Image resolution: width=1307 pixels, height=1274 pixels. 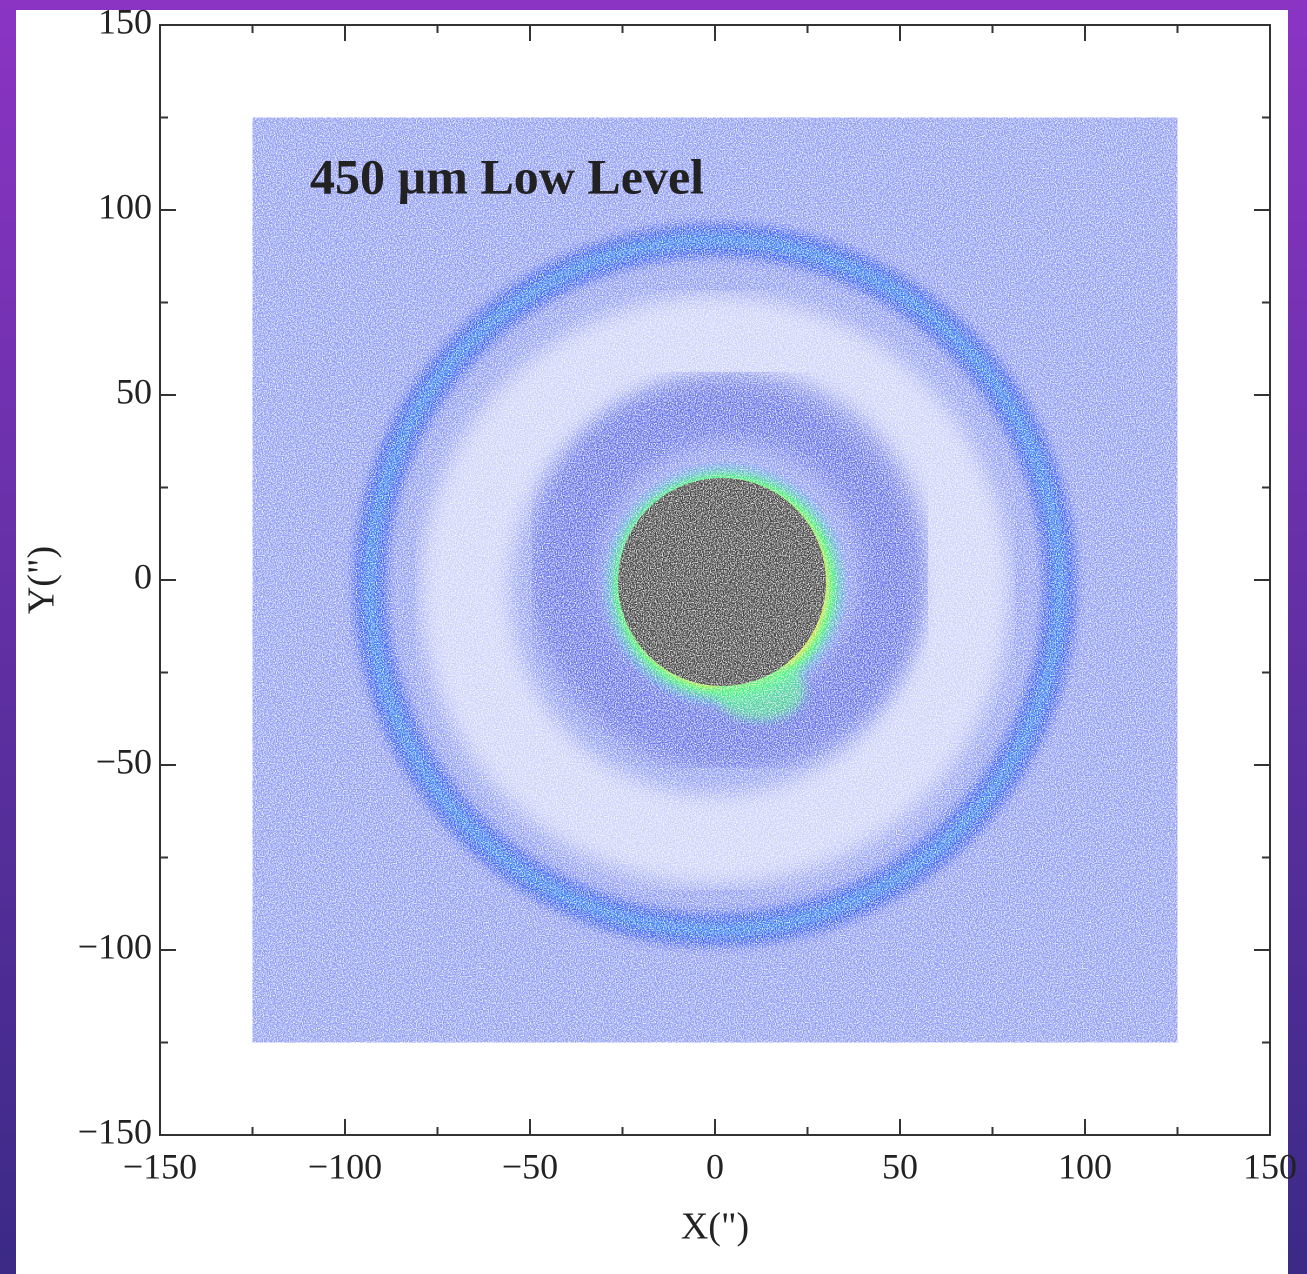 I want to click on y-tick-label: −50, so click(x=124, y=761).